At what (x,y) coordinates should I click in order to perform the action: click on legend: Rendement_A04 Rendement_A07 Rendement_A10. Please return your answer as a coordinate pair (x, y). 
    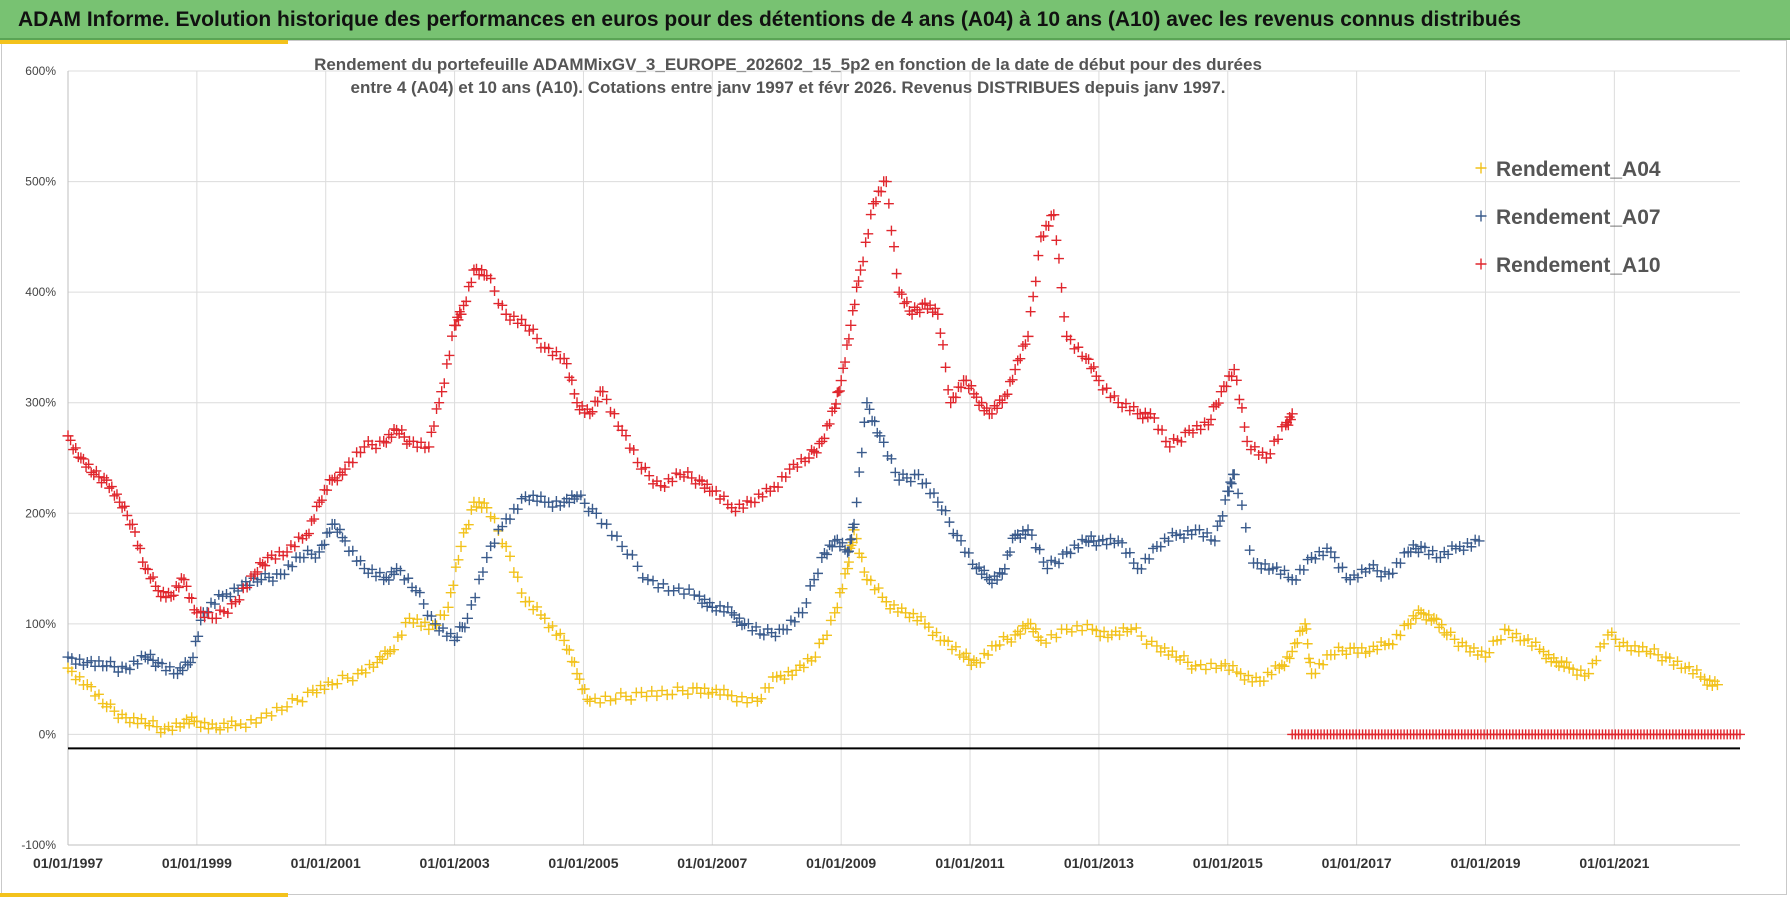
    Looking at the image, I should click on (1578, 217).